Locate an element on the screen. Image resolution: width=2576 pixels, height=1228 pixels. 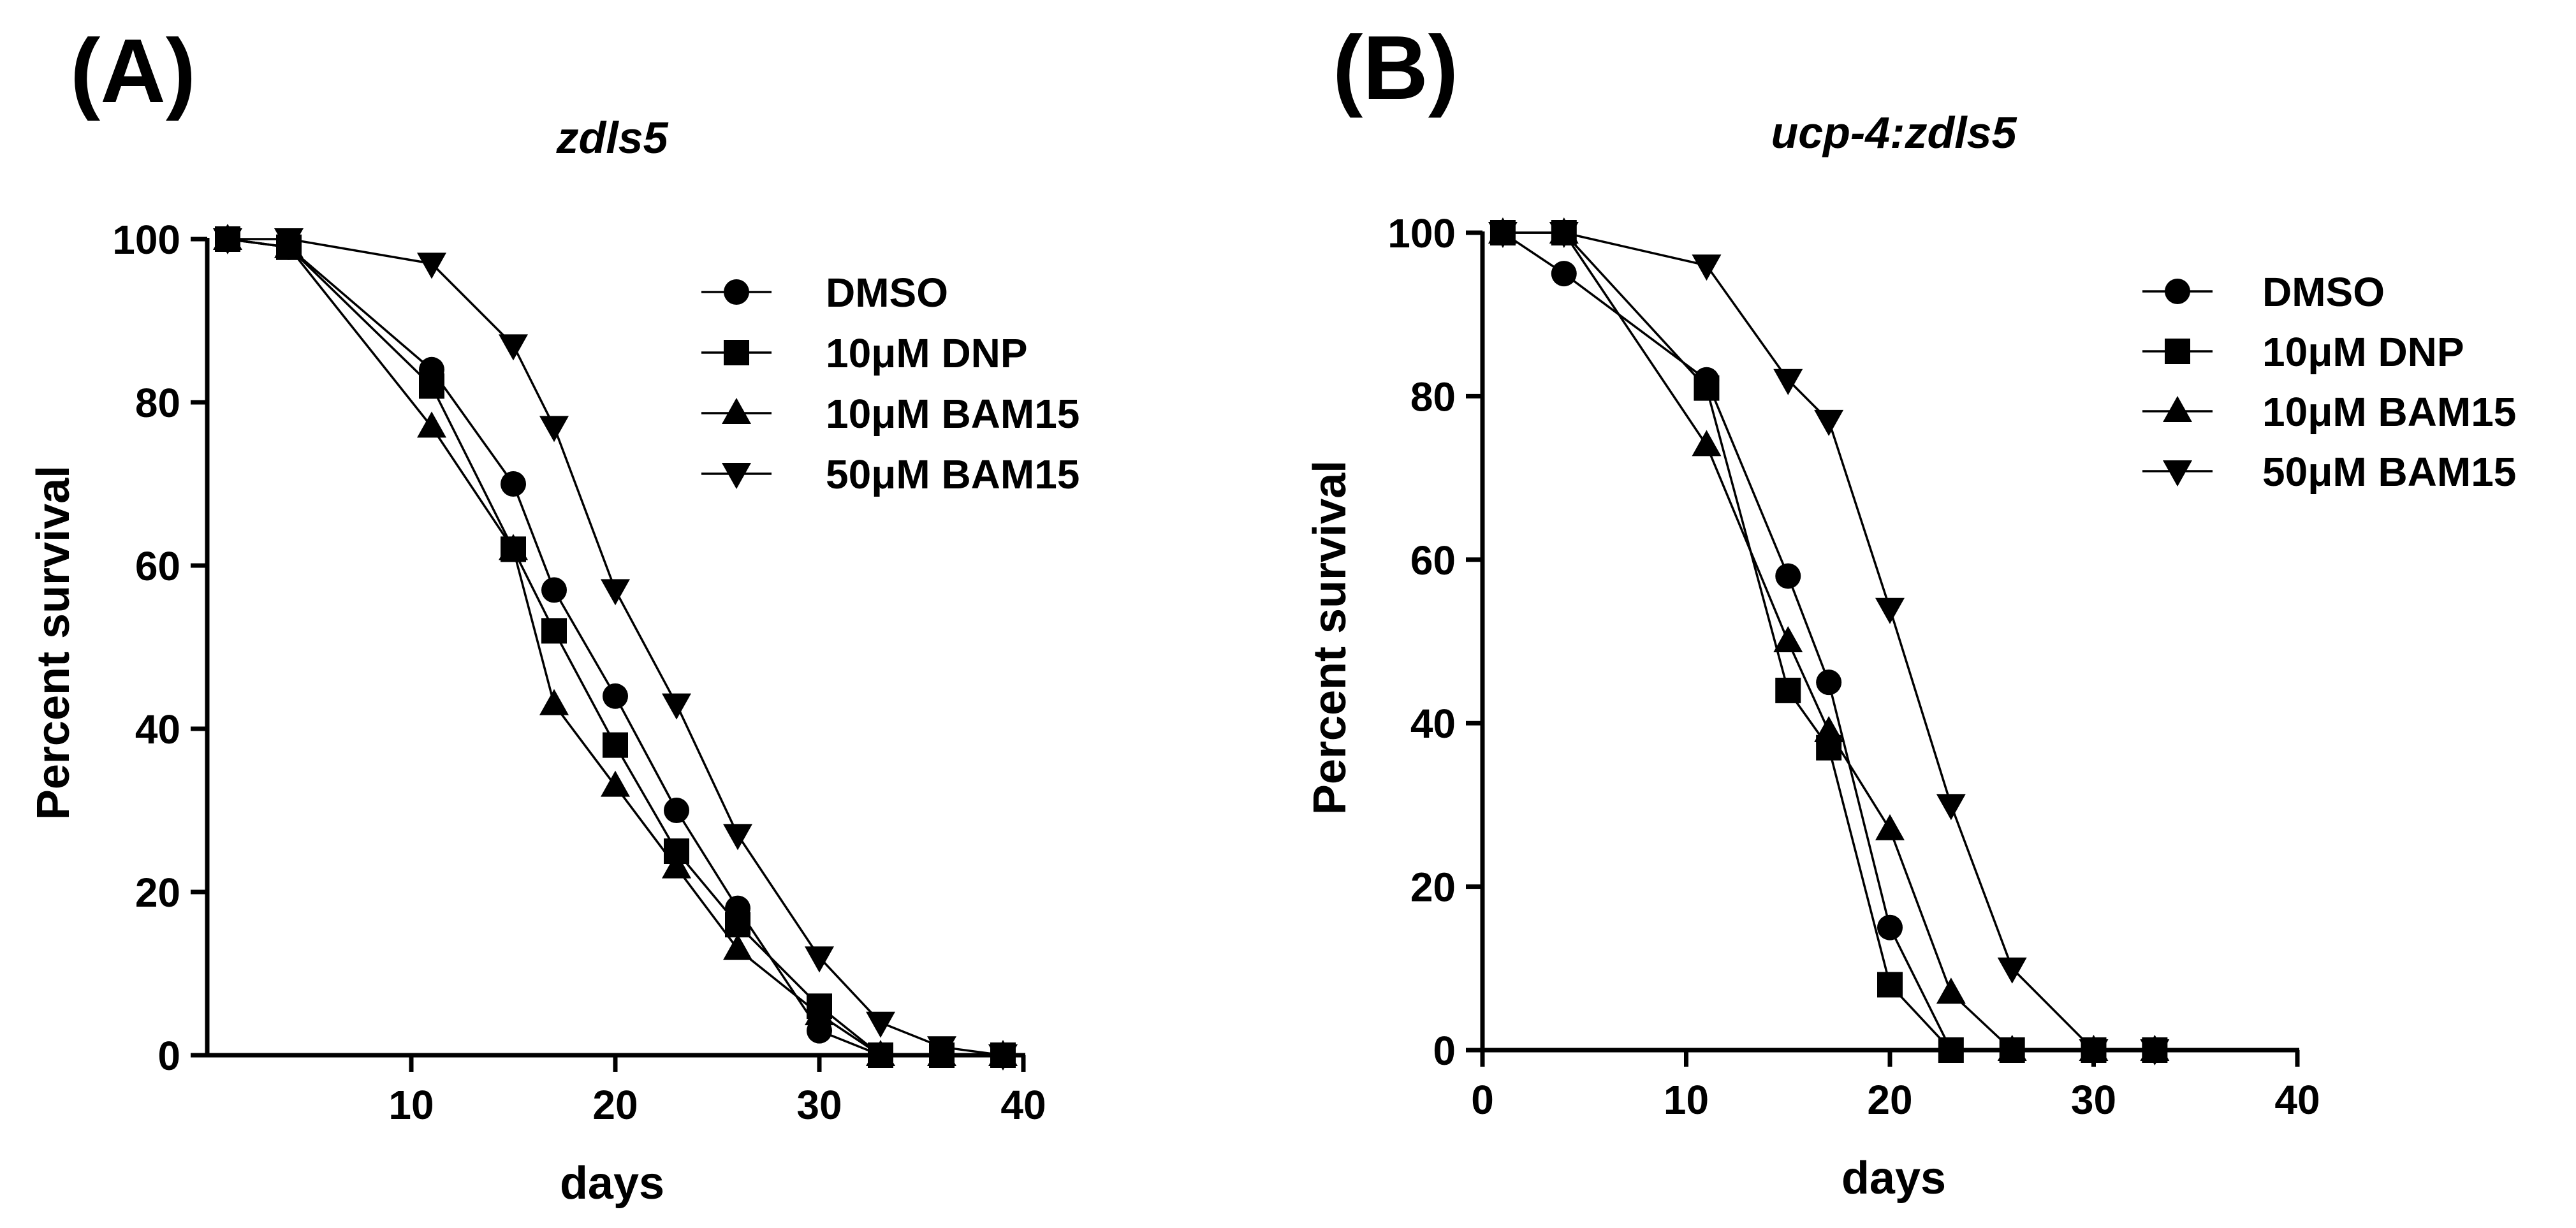
panel-b-x-tick-label: 10 is located at coordinates (1686, 1100).